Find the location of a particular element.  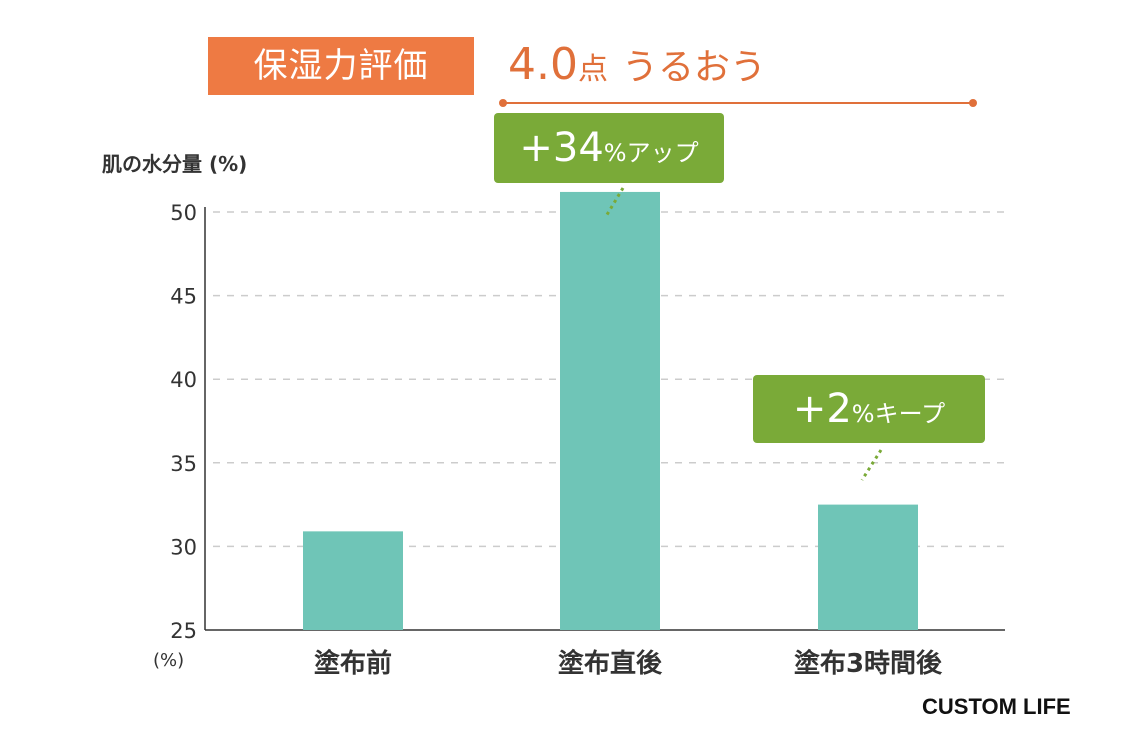

y-tick-label: 30 is located at coordinates (183, 547).